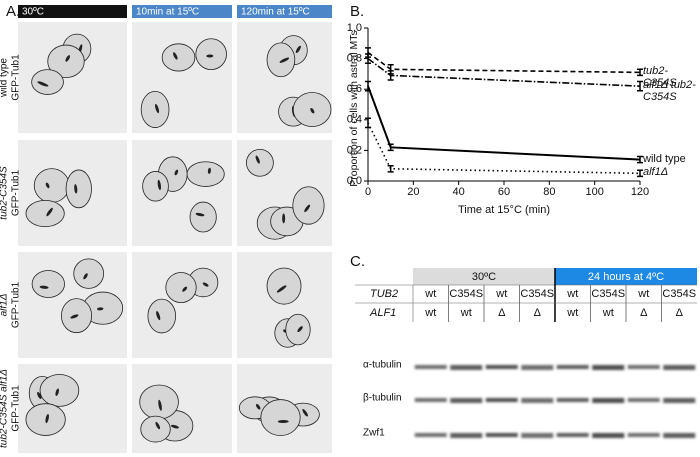 This screenshot has height=457, width=700. I want to click on panel-label: A., so click(13, 11).